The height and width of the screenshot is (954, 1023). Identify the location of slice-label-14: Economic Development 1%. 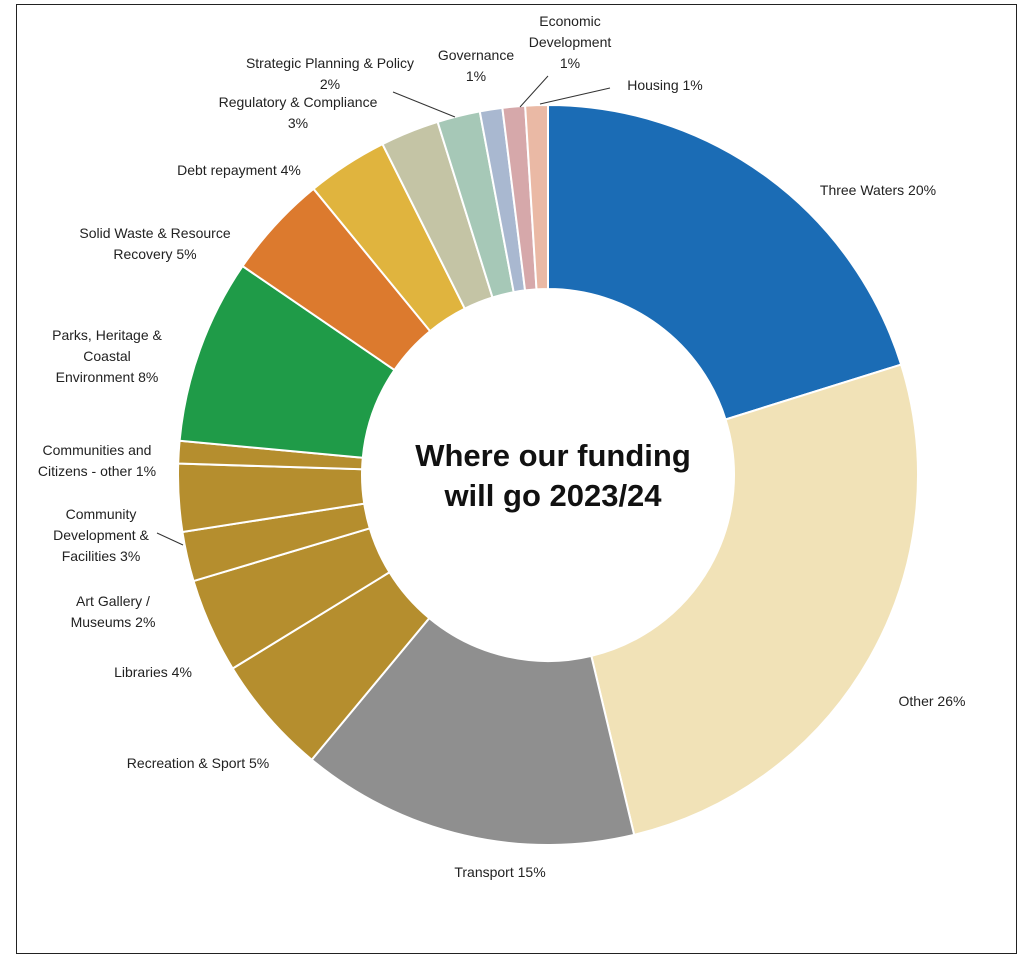
(570, 42).